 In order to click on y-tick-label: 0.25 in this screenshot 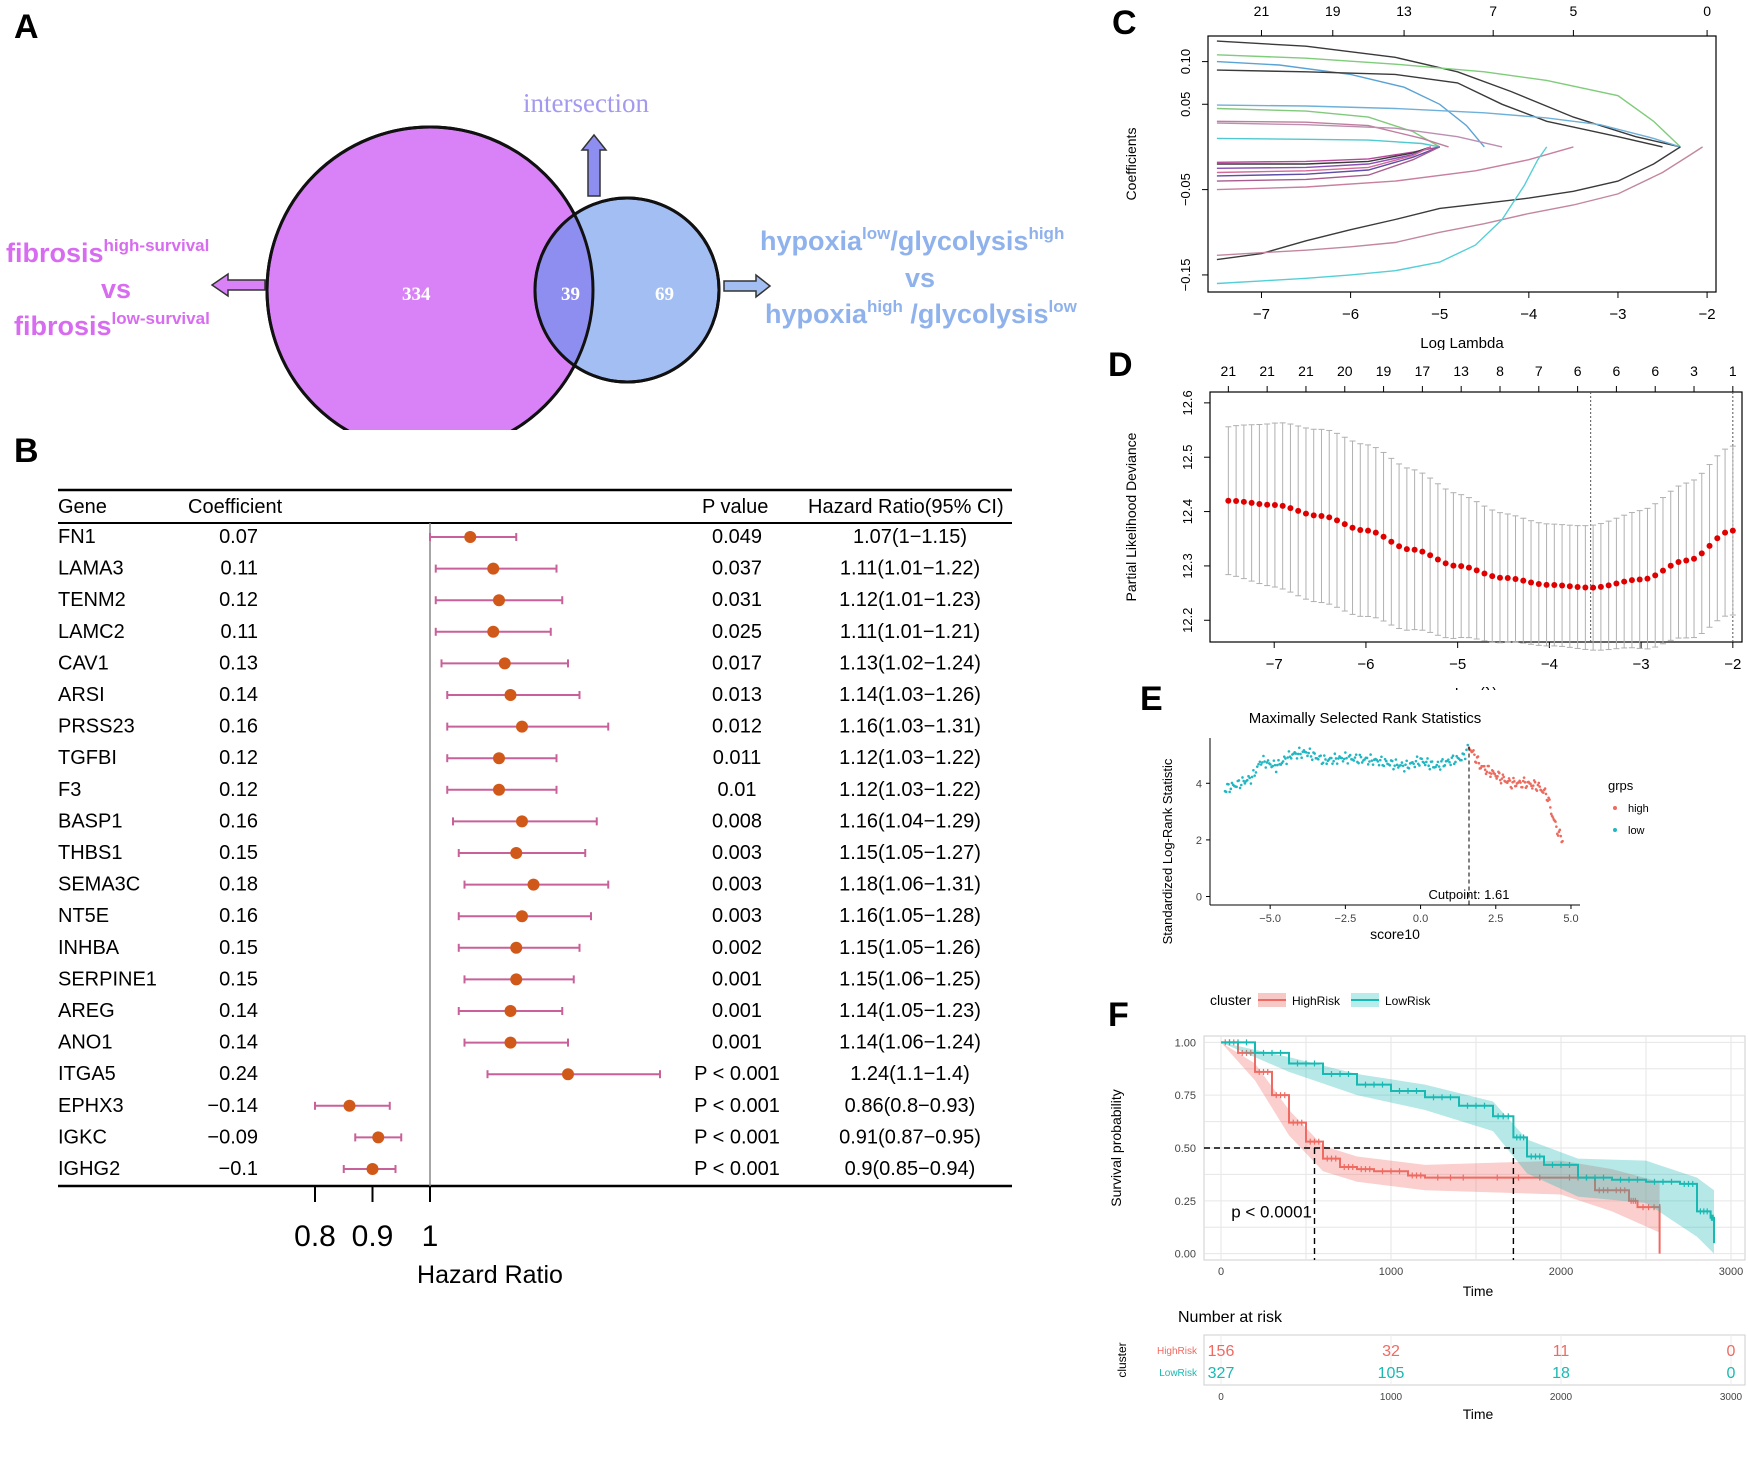, I will do `click(1185, 1202)`.